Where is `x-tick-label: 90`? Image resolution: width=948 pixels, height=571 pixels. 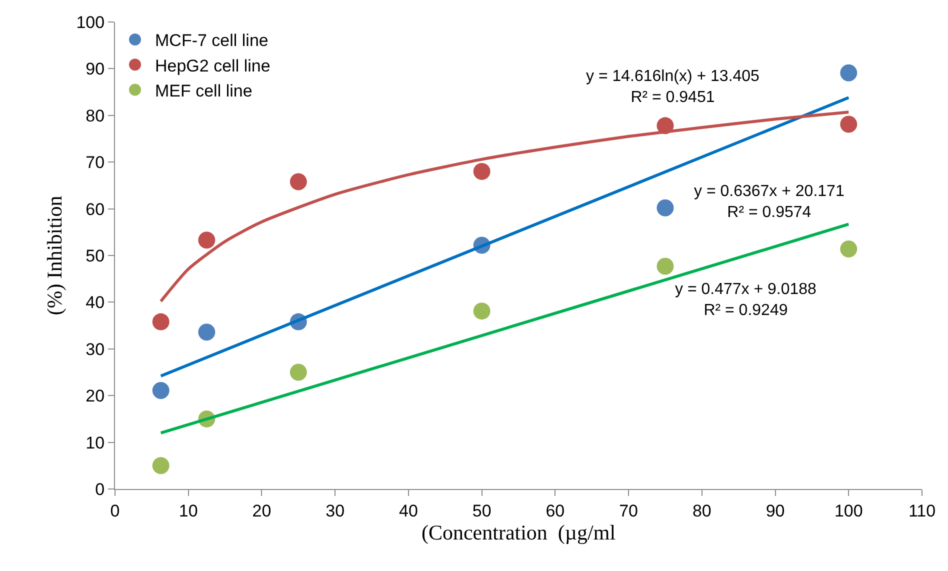 x-tick-label: 90 is located at coordinates (775, 510).